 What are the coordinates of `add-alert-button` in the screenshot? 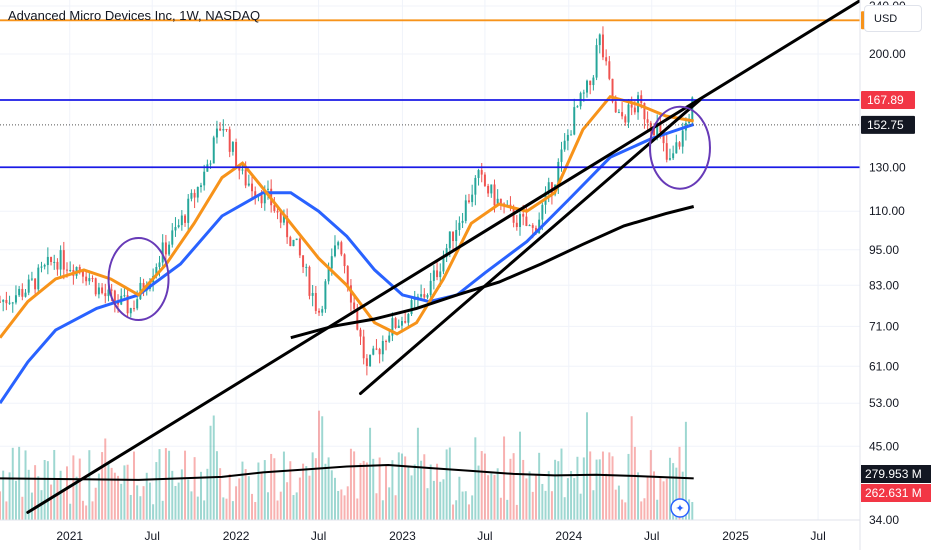 It's located at (680, 508).